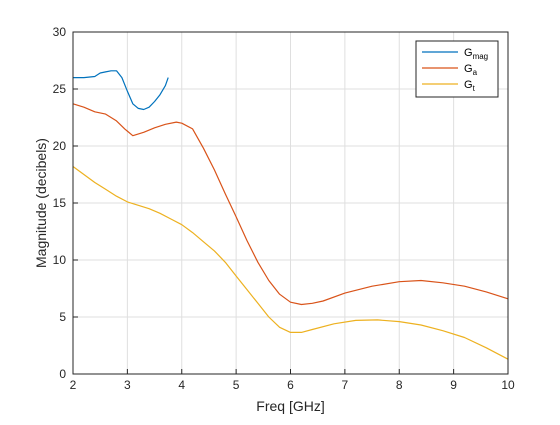 The height and width of the screenshot is (425, 560). Describe the element at coordinates (470, 86) in the screenshot. I see `legend-label-3: Gt` at that location.